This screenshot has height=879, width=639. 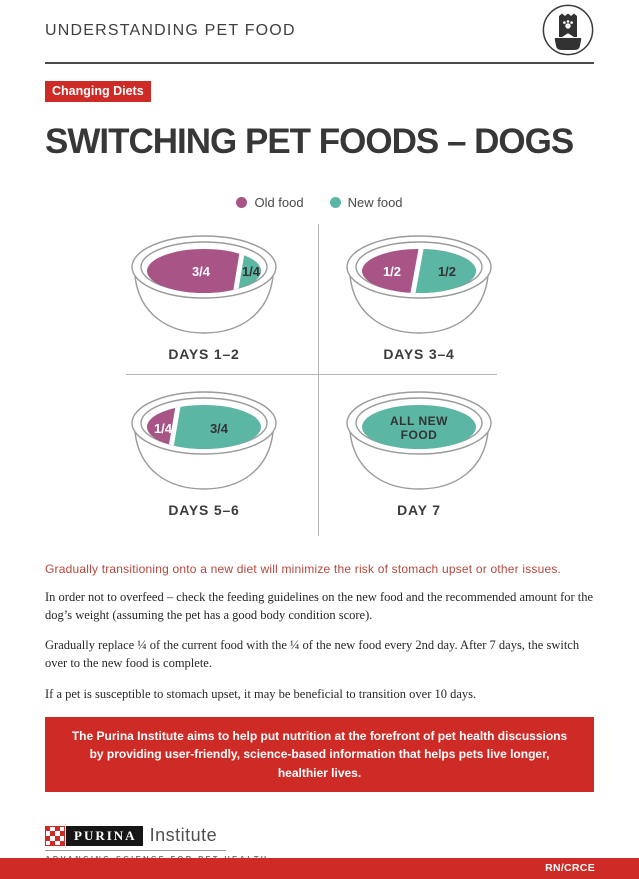 What do you see at coordinates (135, 851) in the screenshot?
I see `logo-divider` at bounding box center [135, 851].